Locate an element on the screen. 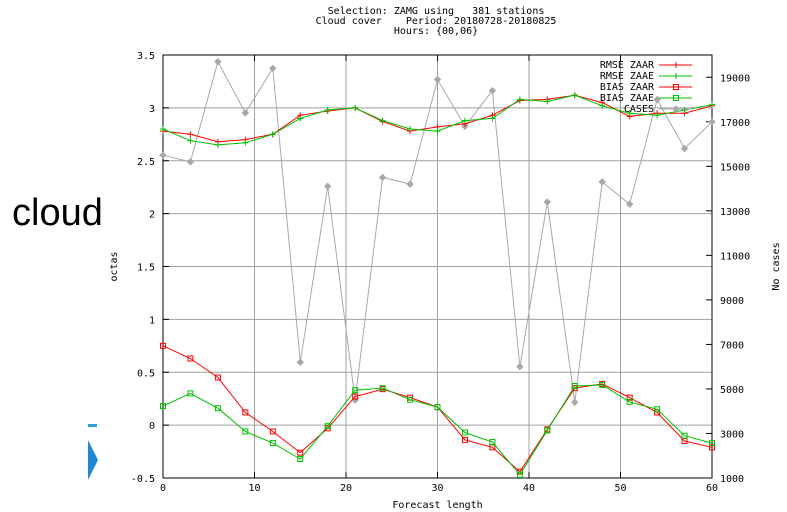  y-tick-label: 2 is located at coordinates (152, 215).